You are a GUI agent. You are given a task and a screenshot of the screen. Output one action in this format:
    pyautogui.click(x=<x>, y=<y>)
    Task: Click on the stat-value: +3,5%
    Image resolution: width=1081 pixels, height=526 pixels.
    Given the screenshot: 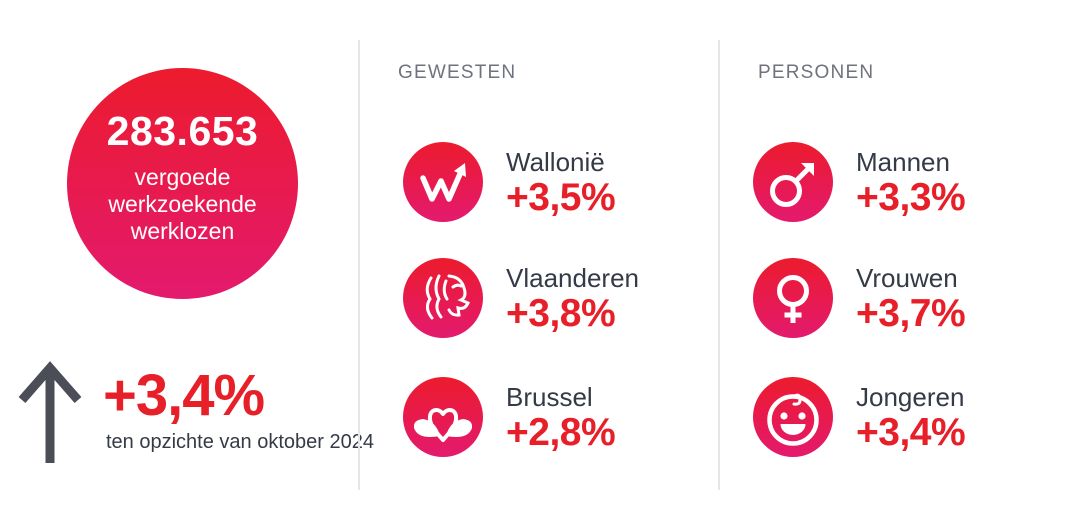 What is the action you would take?
    pyautogui.click(x=561, y=197)
    